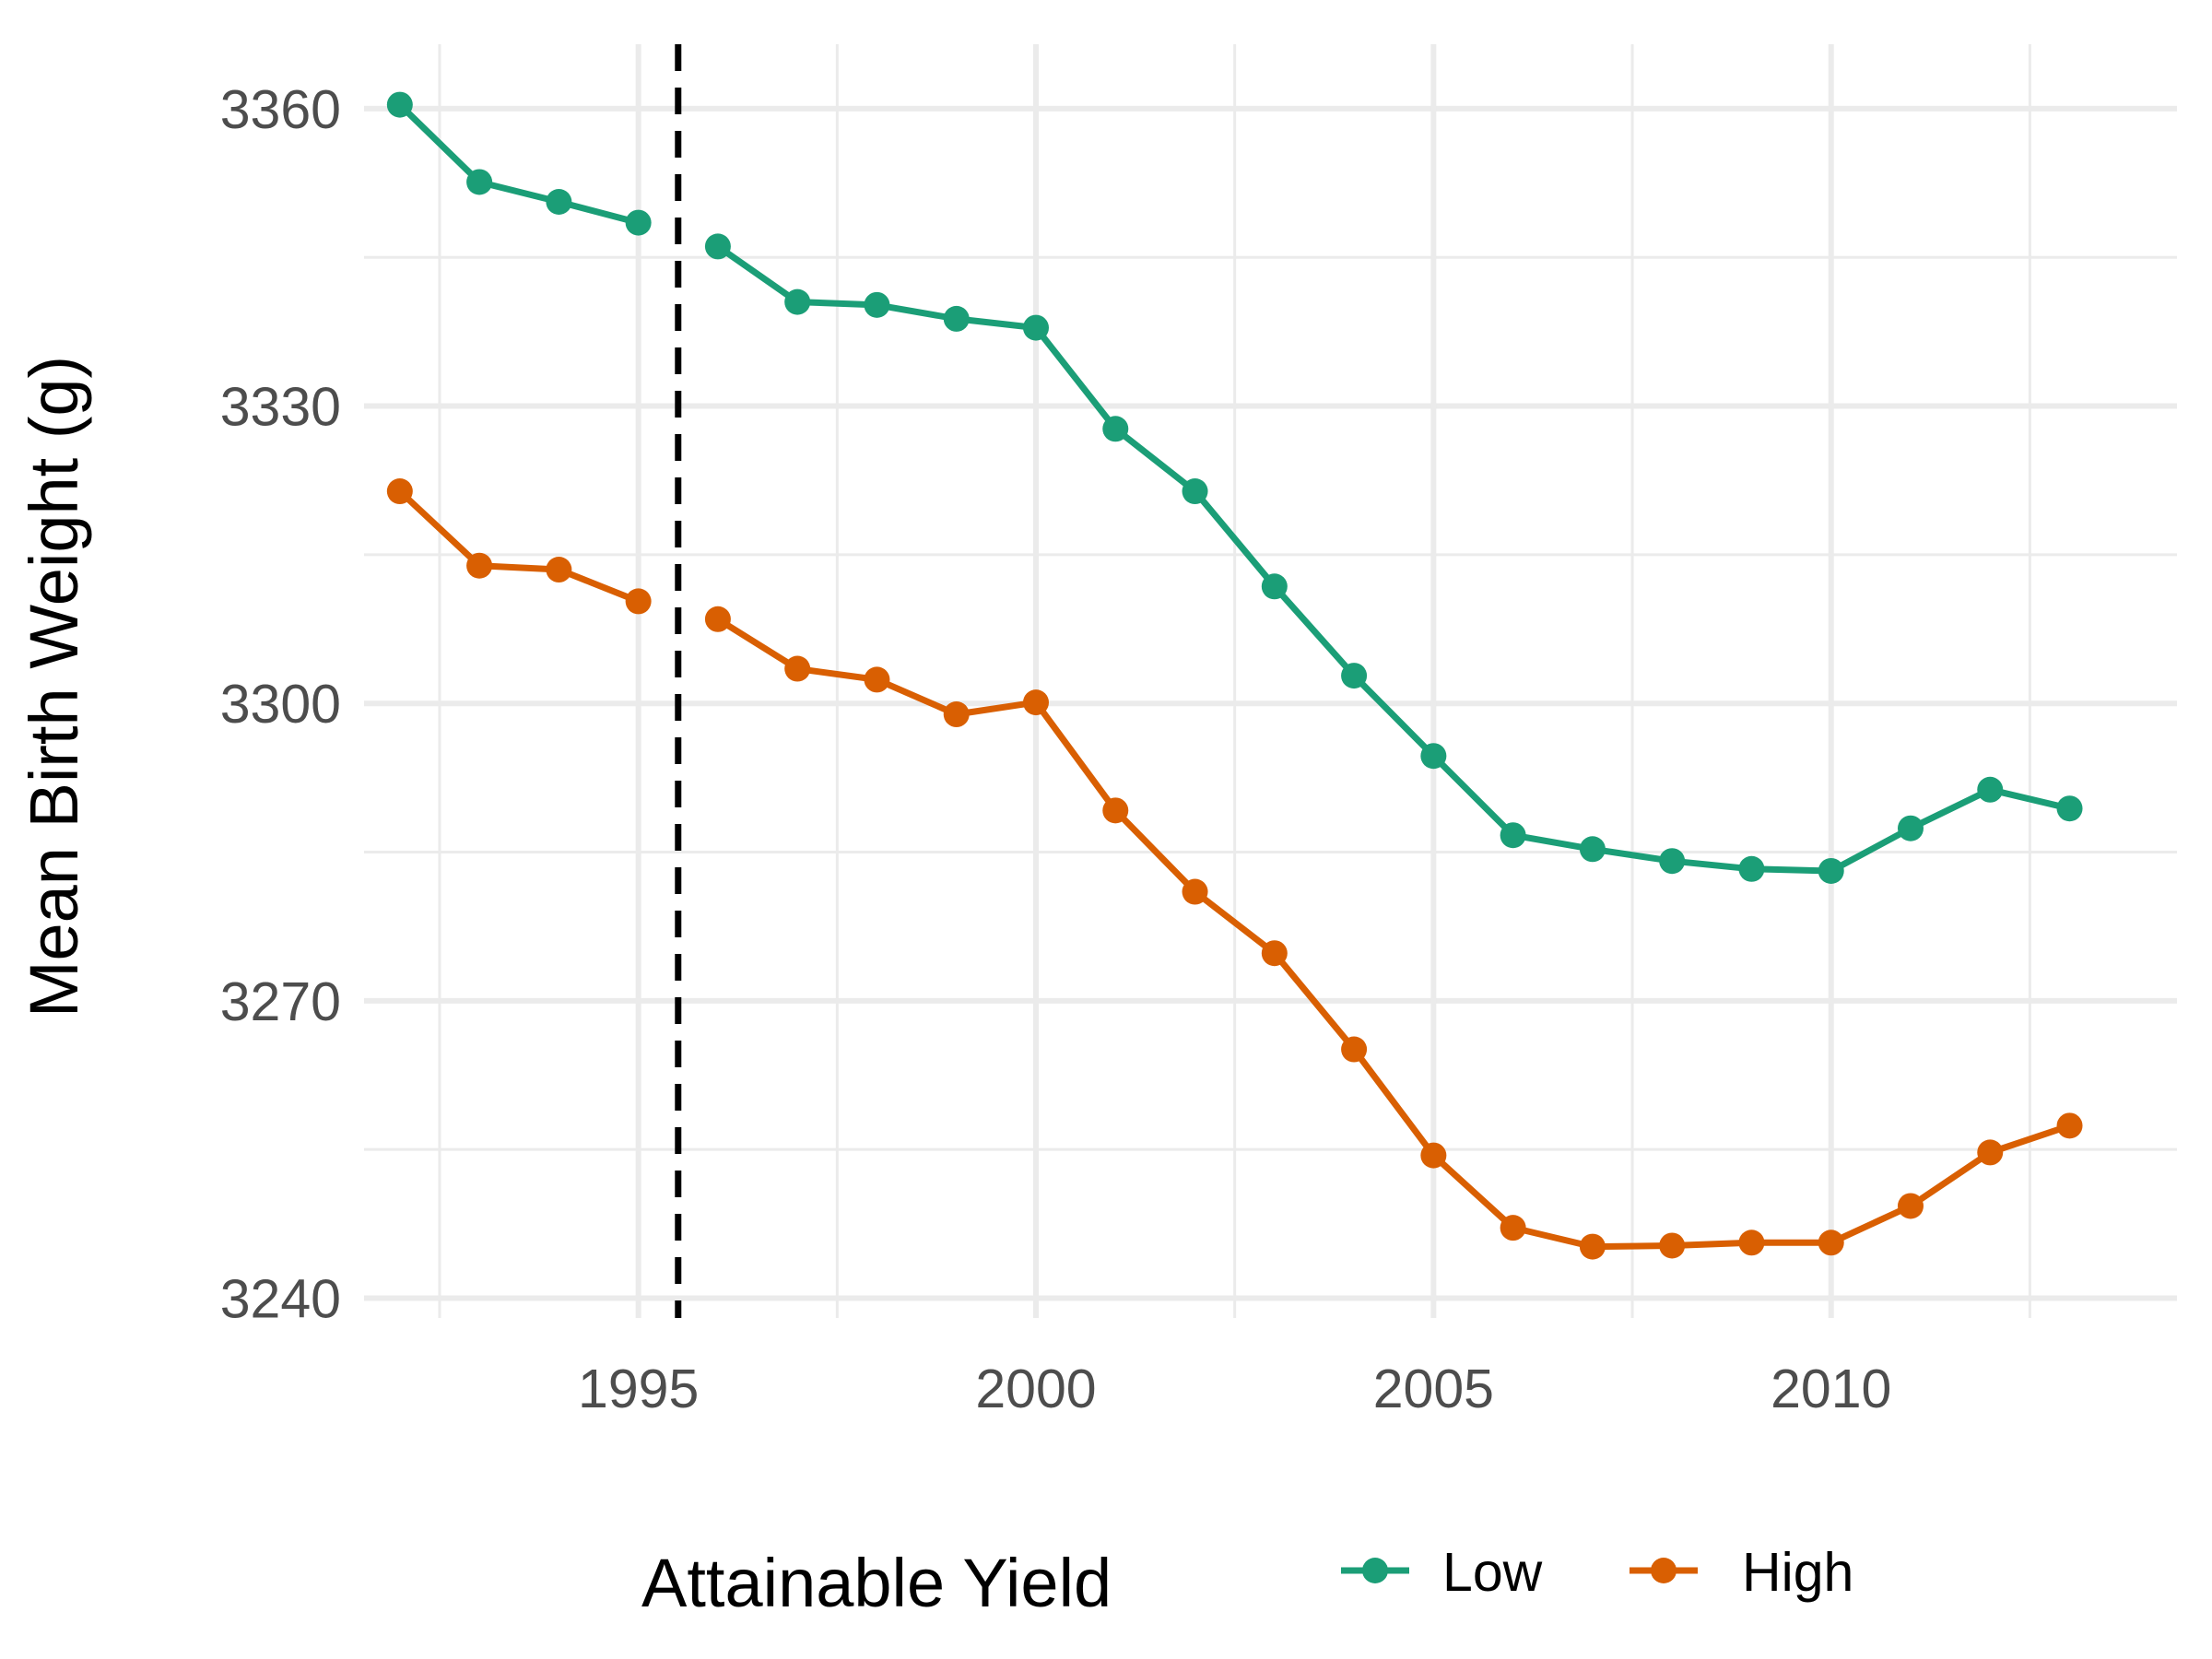 The image size is (2212, 1659). What do you see at coordinates (518, 164) in the screenshot?
I see `series-low-line-pre` at bounding box center [518, 164].